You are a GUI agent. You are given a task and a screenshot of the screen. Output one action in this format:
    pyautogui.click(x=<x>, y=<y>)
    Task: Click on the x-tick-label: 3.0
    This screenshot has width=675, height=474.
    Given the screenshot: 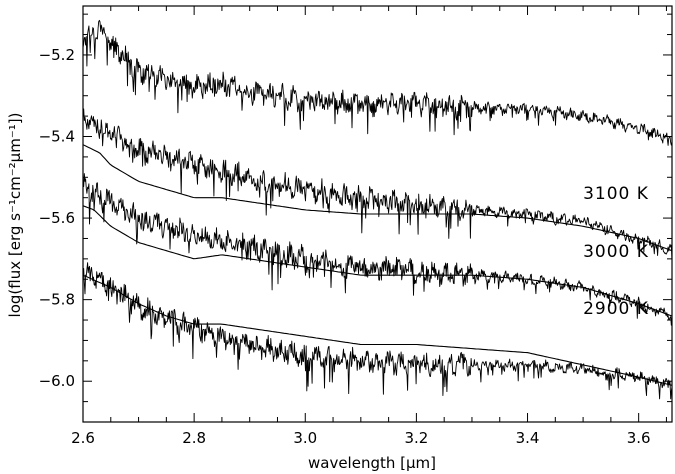 What is the action you would take?
    pyautogui.click(x=305, y=438)
    